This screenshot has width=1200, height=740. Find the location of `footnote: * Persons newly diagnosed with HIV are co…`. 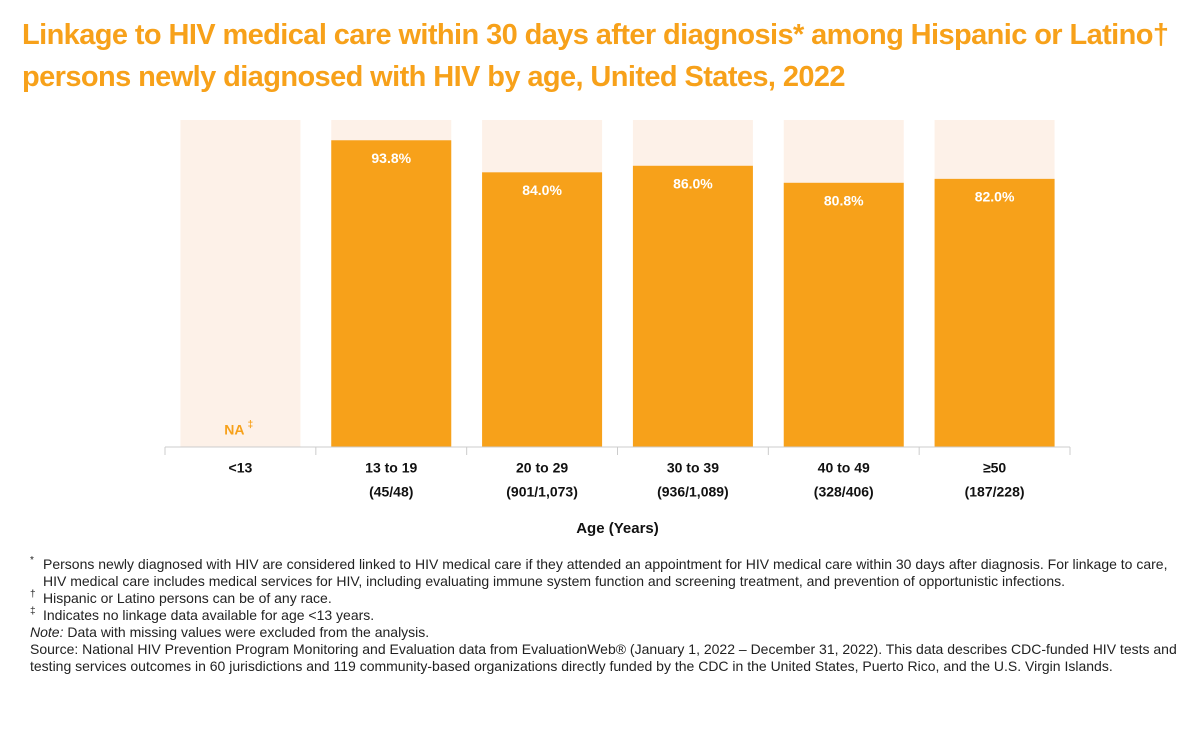

footnote: * Persons newly diagnosed with HIV are co… is located at coordinates (605, 572).